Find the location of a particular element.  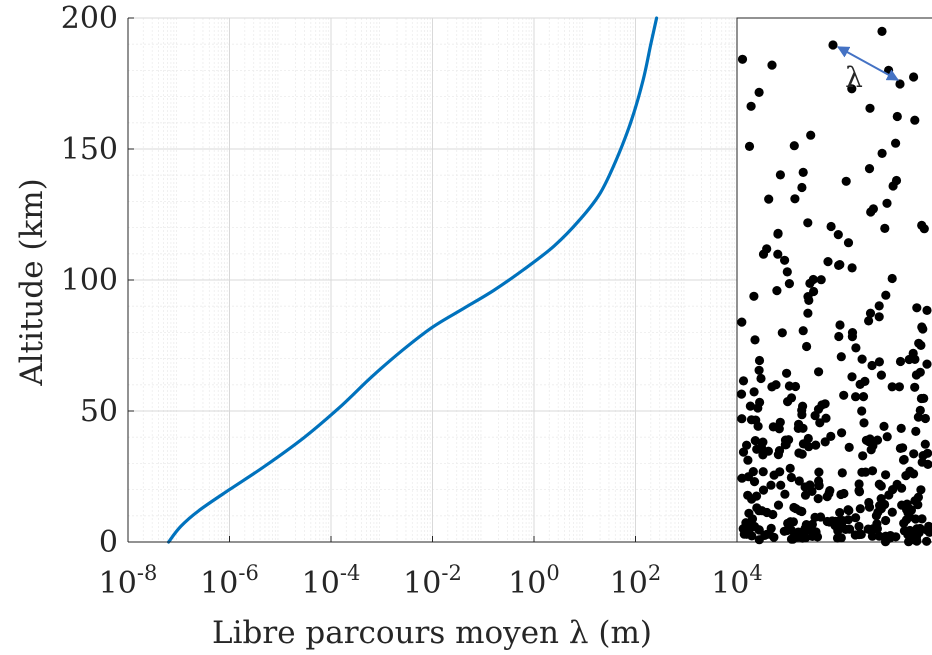

x-tick-label: 10⁴ is located at coordinates (737, 581).